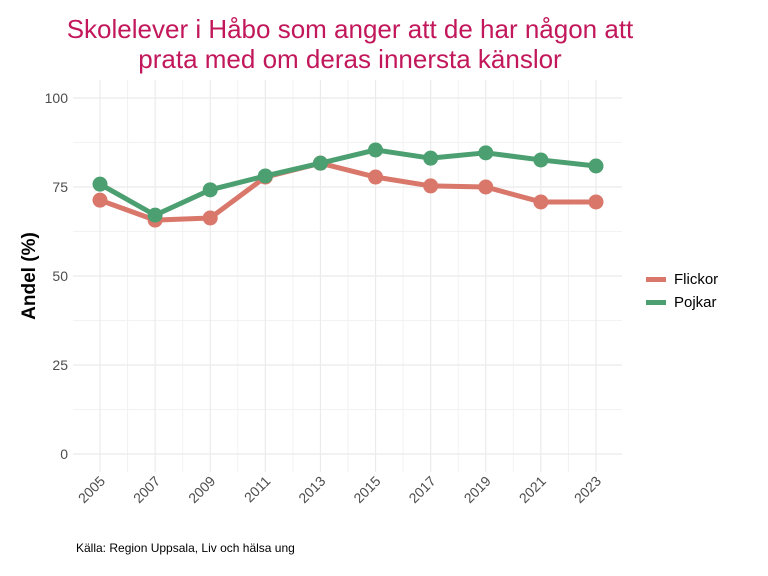 This screenshot has width=768, height=576. Describe the element at coordinates (91, 489) in the screenshot. I see `x-tick-label: 2005` at that location.